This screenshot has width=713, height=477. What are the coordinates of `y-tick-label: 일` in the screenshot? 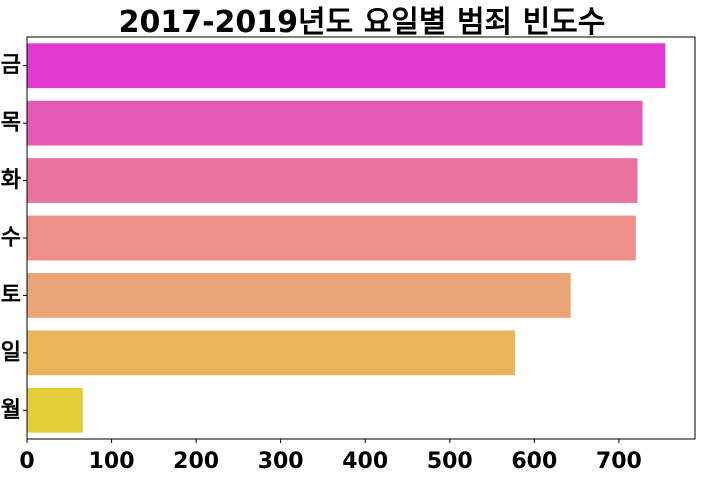 It's located at (11, 352).